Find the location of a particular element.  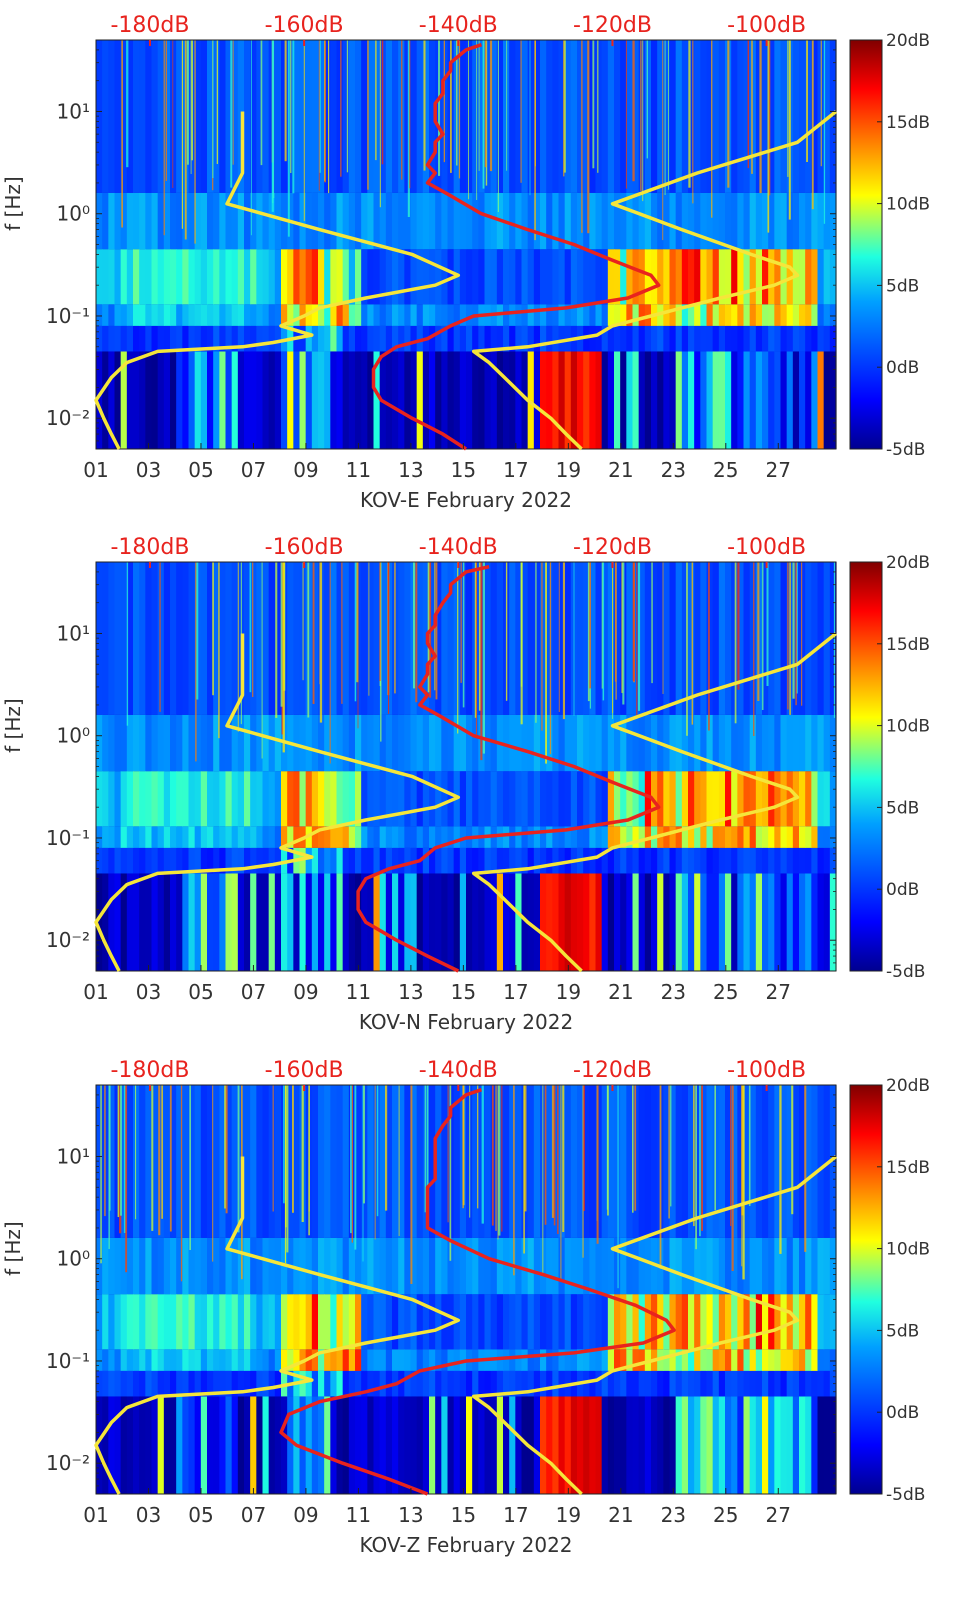

top-axis-label: -100dB is located at coordinates (766, 1070).